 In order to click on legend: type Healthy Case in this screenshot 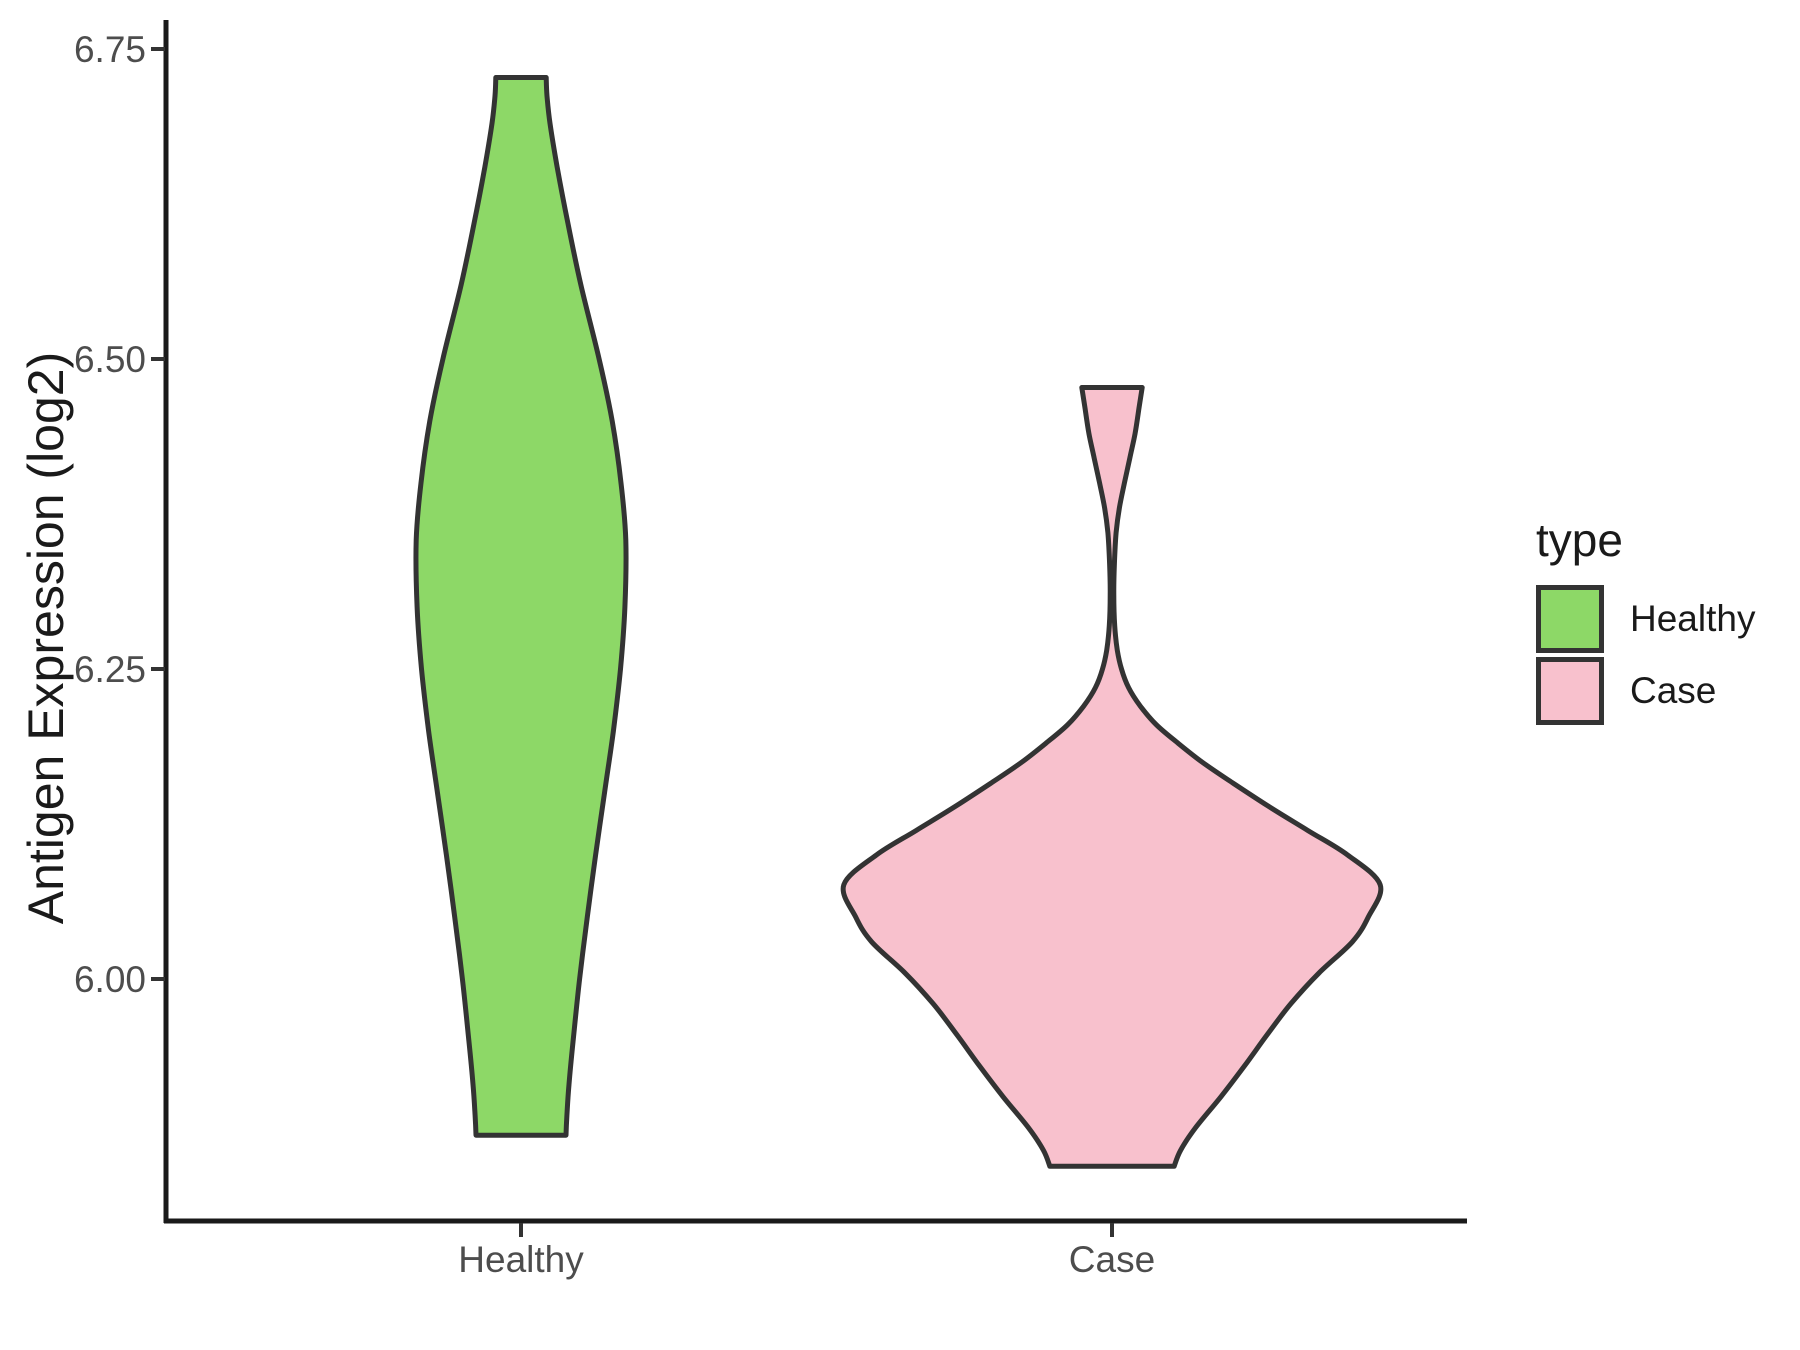, I will do `click(1645, 621)`.